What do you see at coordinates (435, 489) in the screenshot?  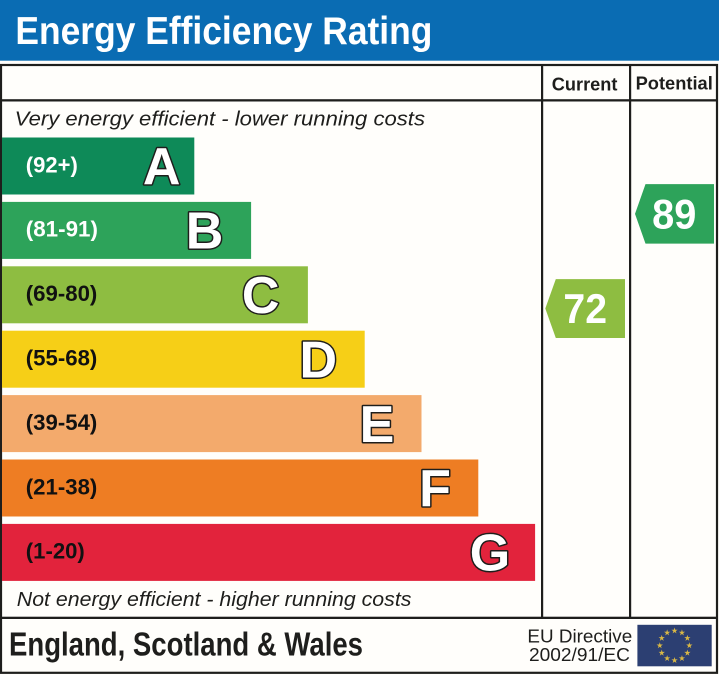 I see `svg-text: F` at bounding box center [435, 489].